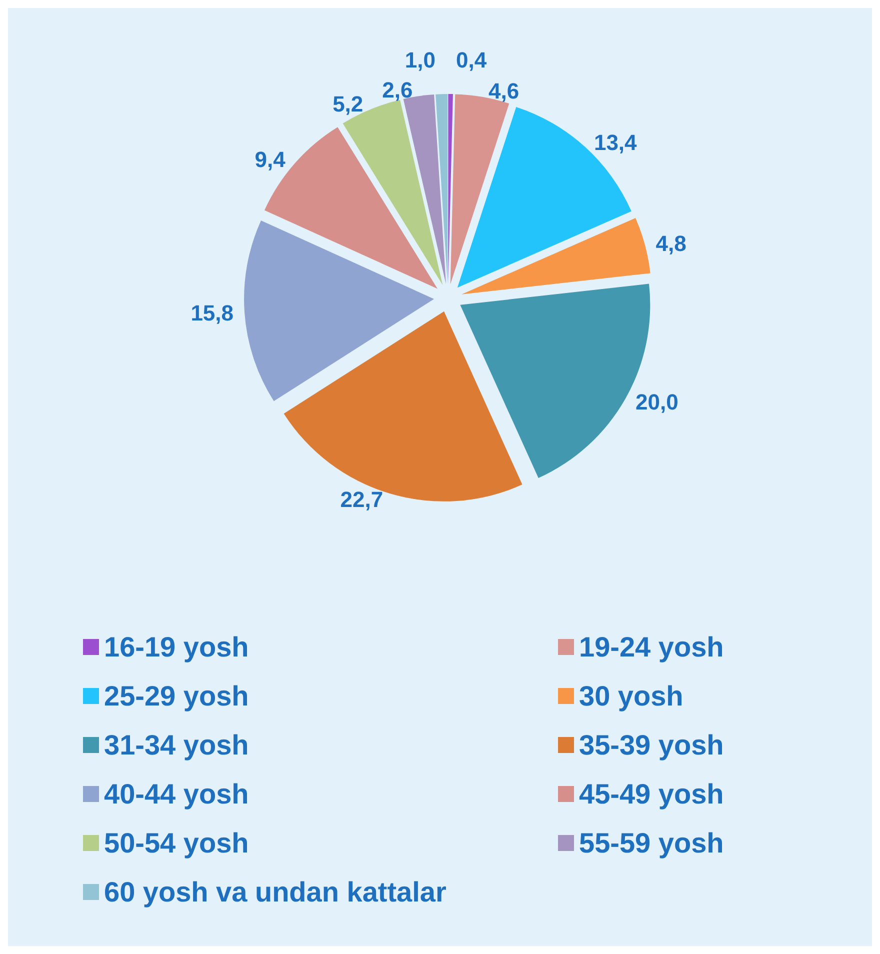 This screenshot has height=954, width=880. What do you see at coordinates (212, 313) in the screenshot?
I see `data-label: 15,8` at bounding box center [212, 313].